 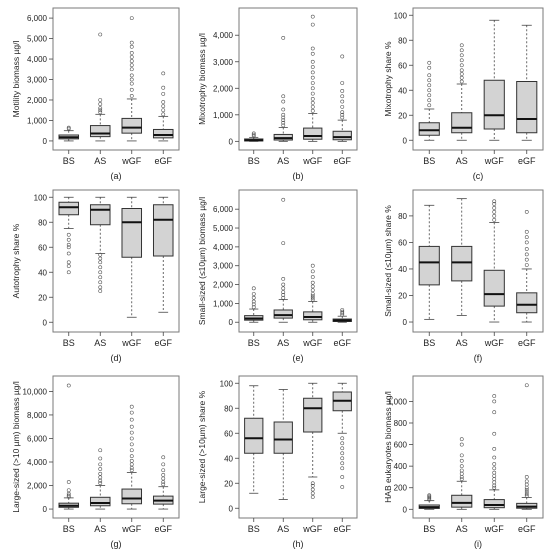 I want to click on panel-letter: (c), so click(x=478, y=176).